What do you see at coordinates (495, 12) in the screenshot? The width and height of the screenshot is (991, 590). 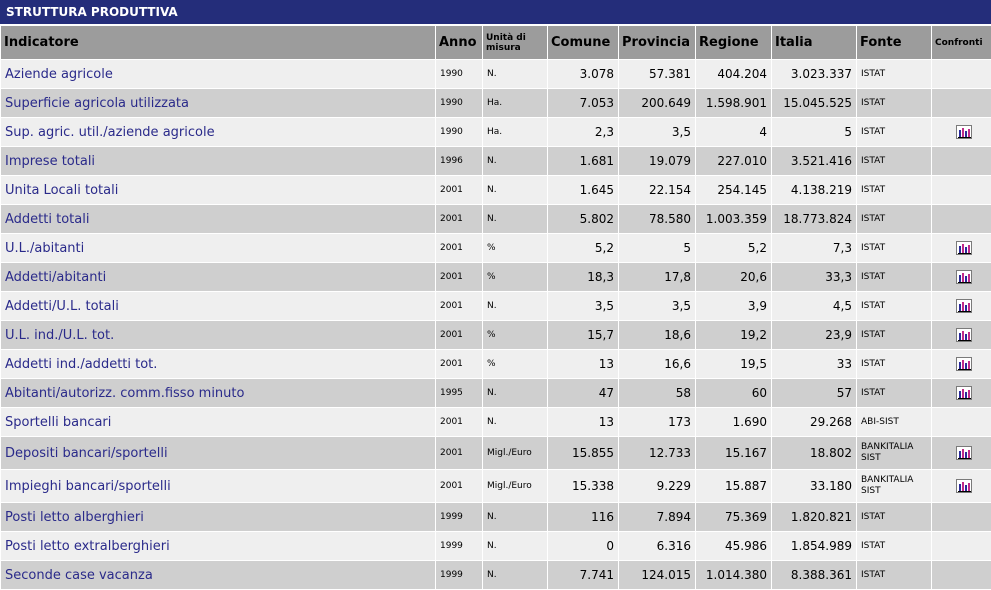 I see `section-title: STRUTTURA PRODUTTIVA` at bounding box center [495, 12].